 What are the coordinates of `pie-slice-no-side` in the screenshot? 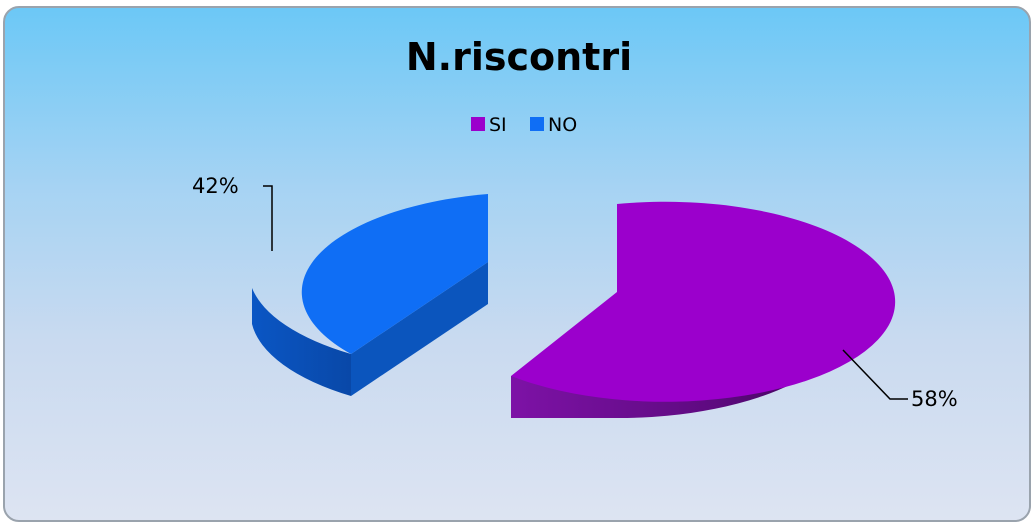 It's located at (419, 329).